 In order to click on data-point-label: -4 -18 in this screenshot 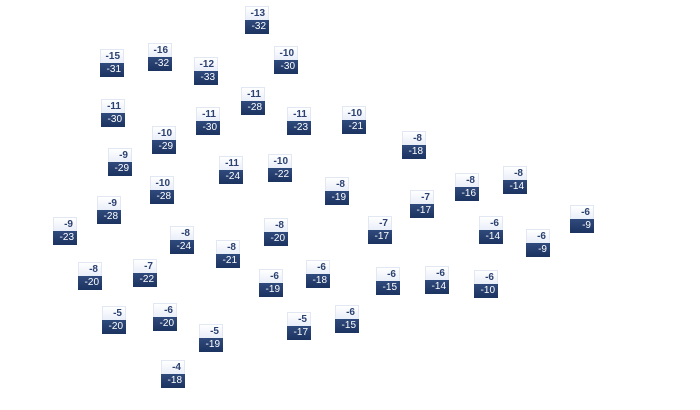, I will do `click(173, 374)`.